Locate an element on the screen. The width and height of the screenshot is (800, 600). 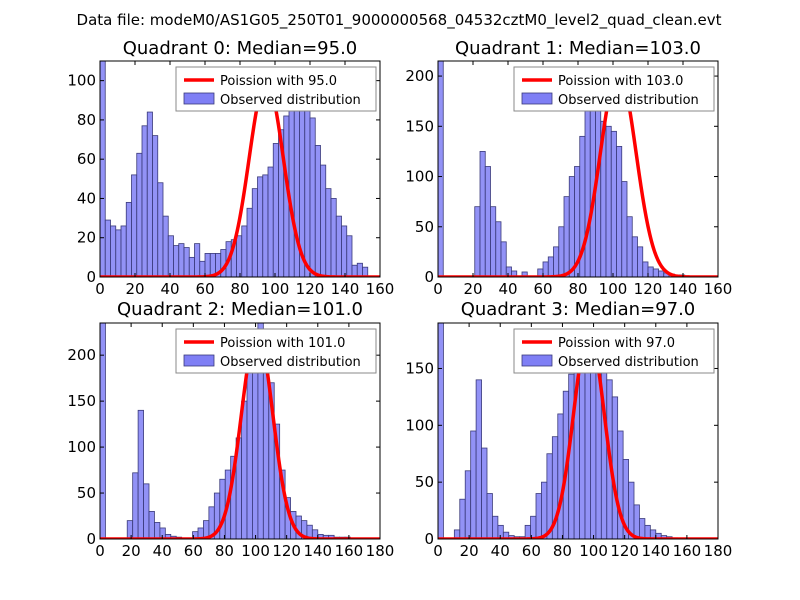
x-tick-label: 0 is located at coordinates (100, 289).